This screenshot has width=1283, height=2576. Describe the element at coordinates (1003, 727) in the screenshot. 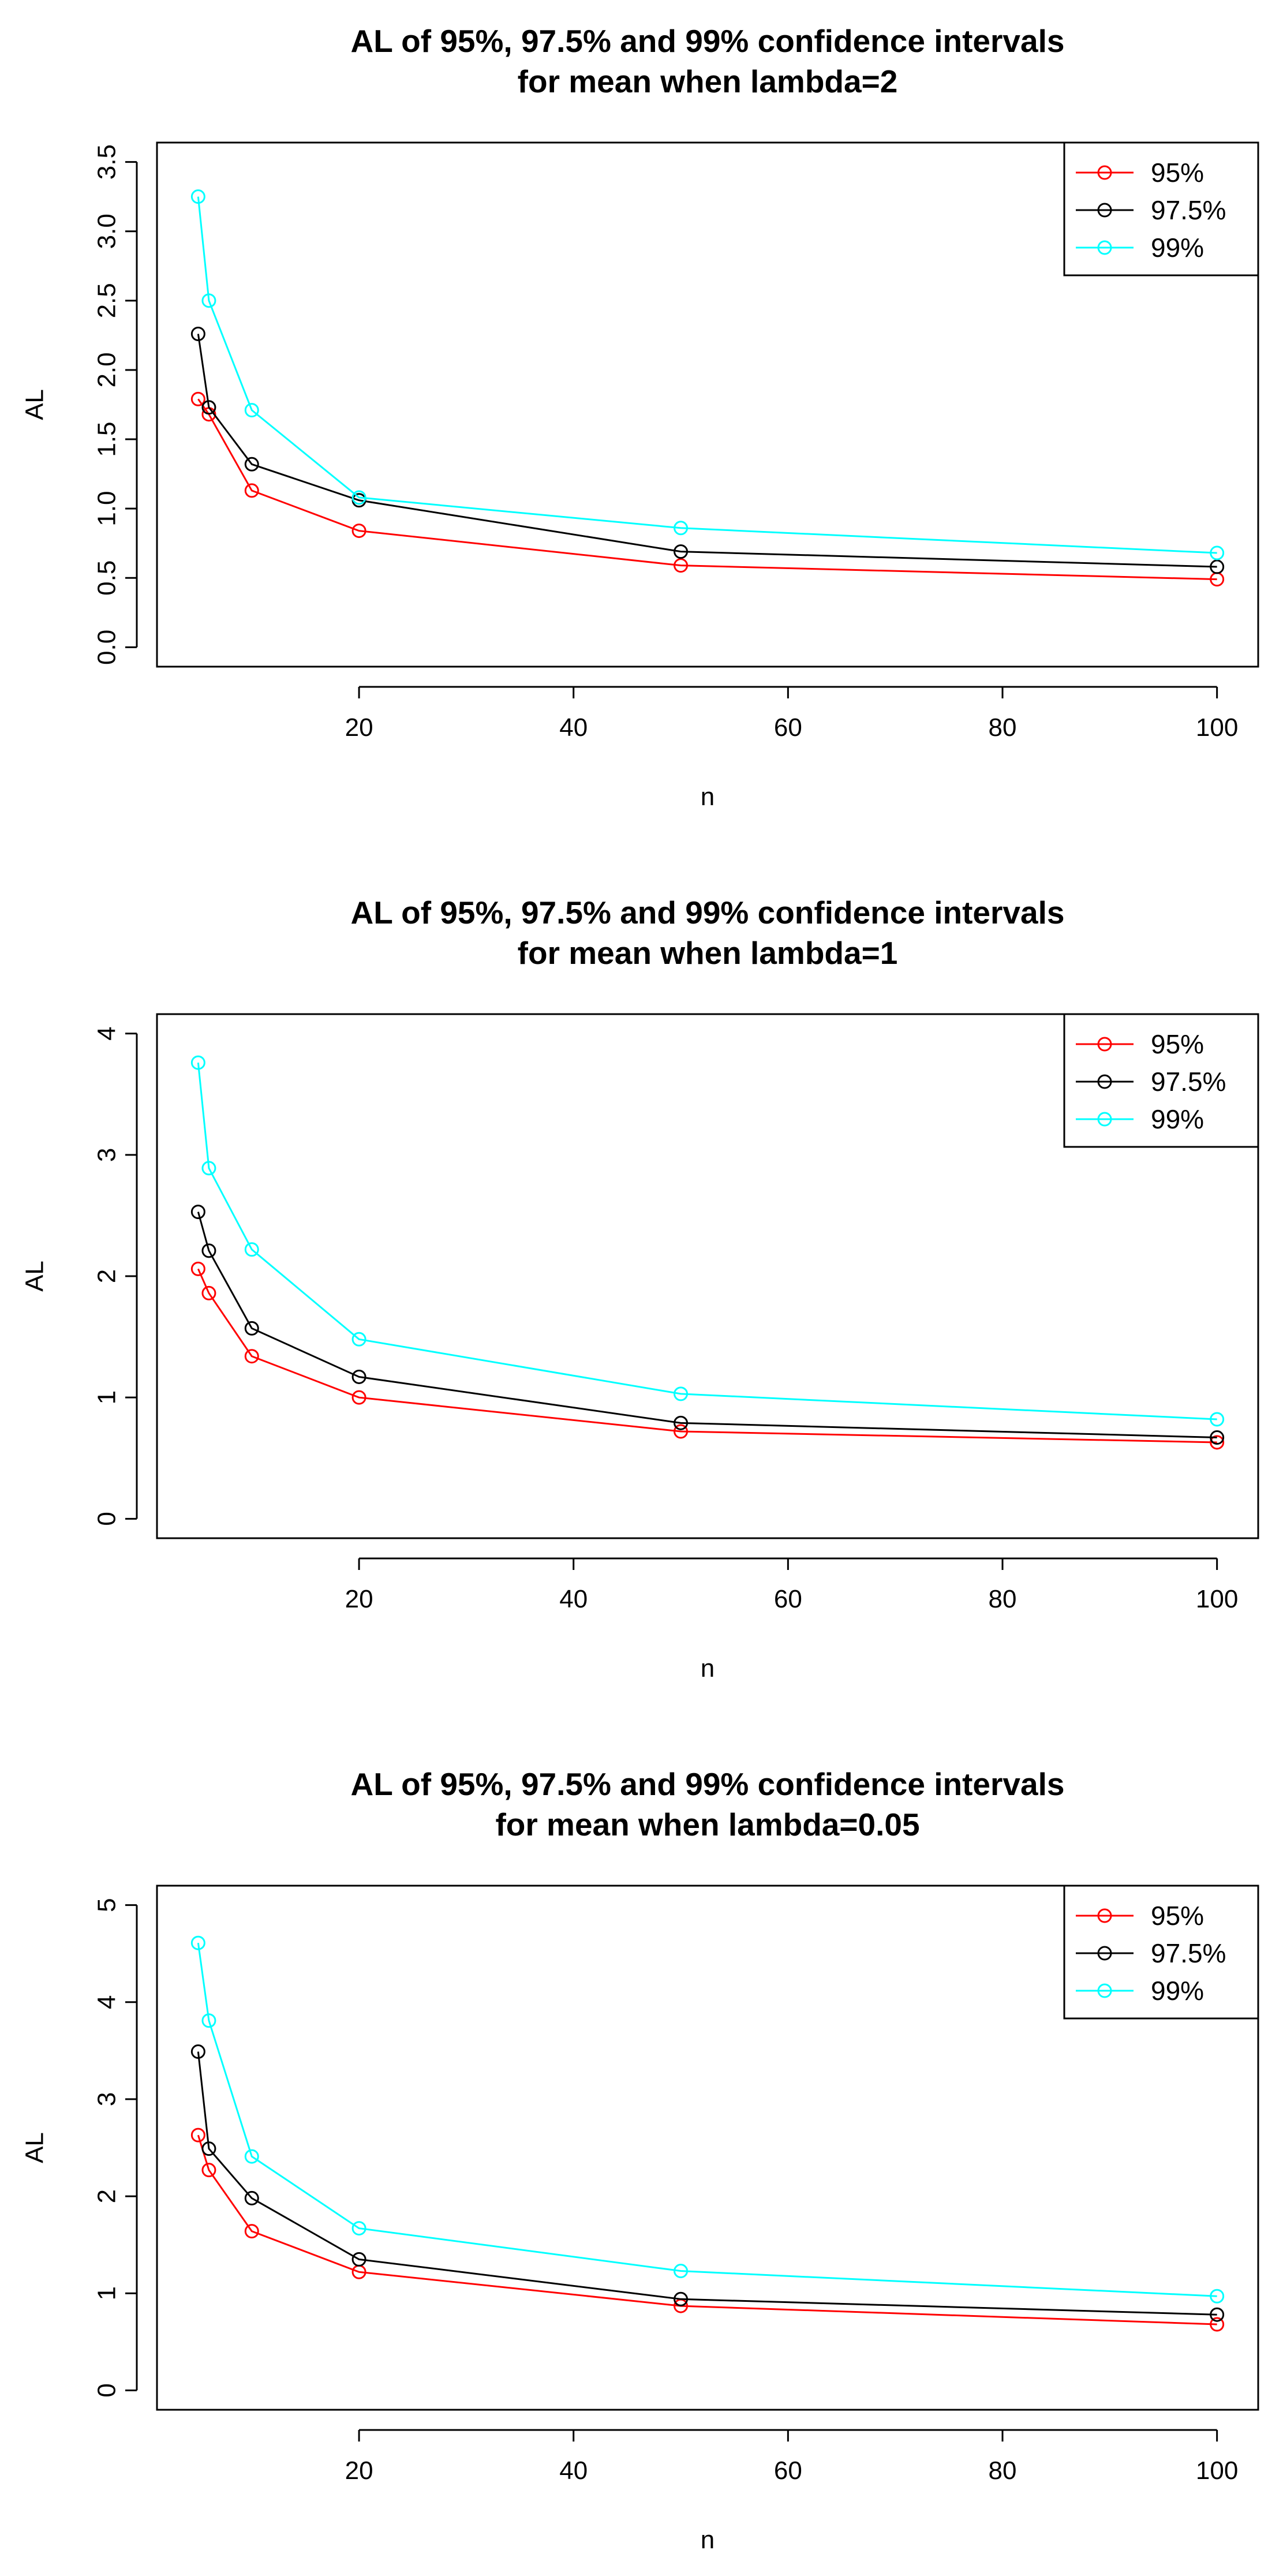

I see `x-tick-label: 80` at that location.